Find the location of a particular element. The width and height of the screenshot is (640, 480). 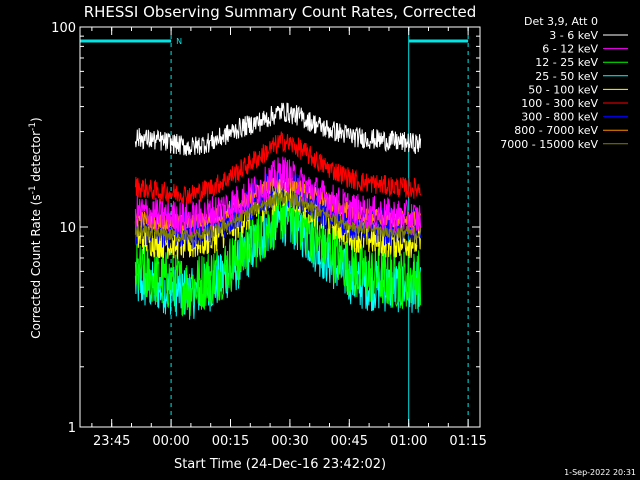

y-axis-label-sup1: -1 is located at coordinates (33, 189).